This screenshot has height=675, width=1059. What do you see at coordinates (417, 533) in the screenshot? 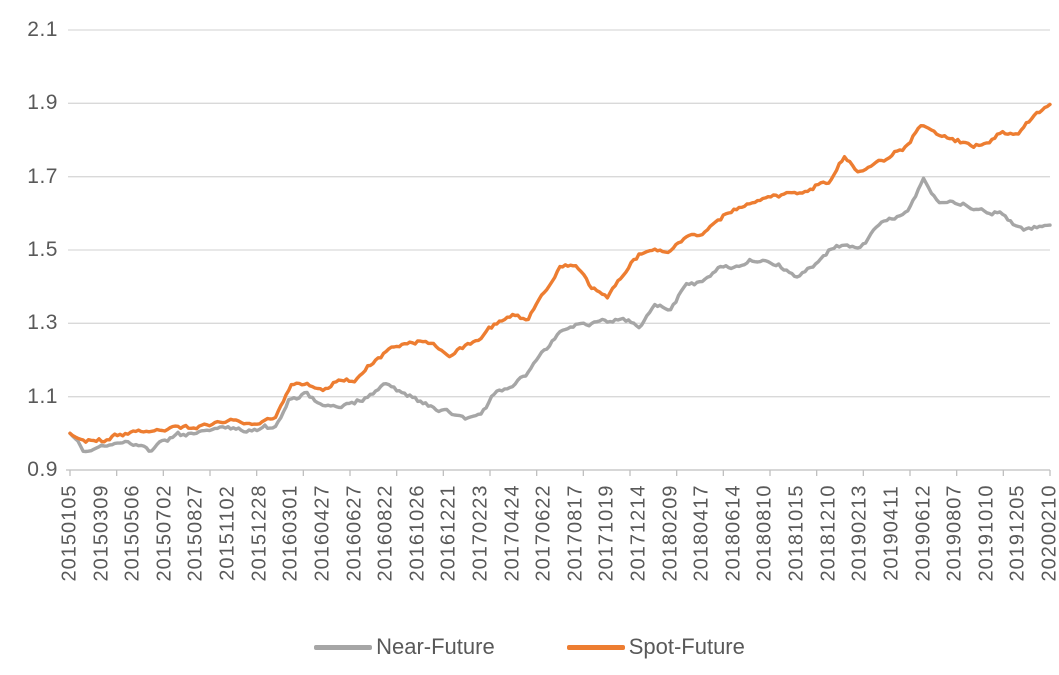
I see `x-axis-label: 20161026` at bounding box center [417, 533].